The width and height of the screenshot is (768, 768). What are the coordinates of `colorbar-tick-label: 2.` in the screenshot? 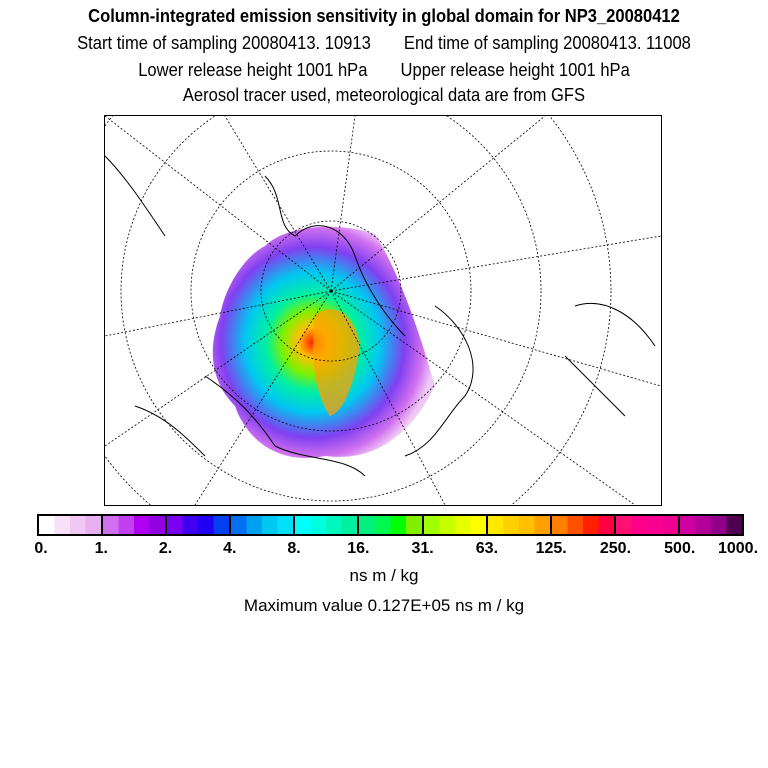 It's located at (165, 548).